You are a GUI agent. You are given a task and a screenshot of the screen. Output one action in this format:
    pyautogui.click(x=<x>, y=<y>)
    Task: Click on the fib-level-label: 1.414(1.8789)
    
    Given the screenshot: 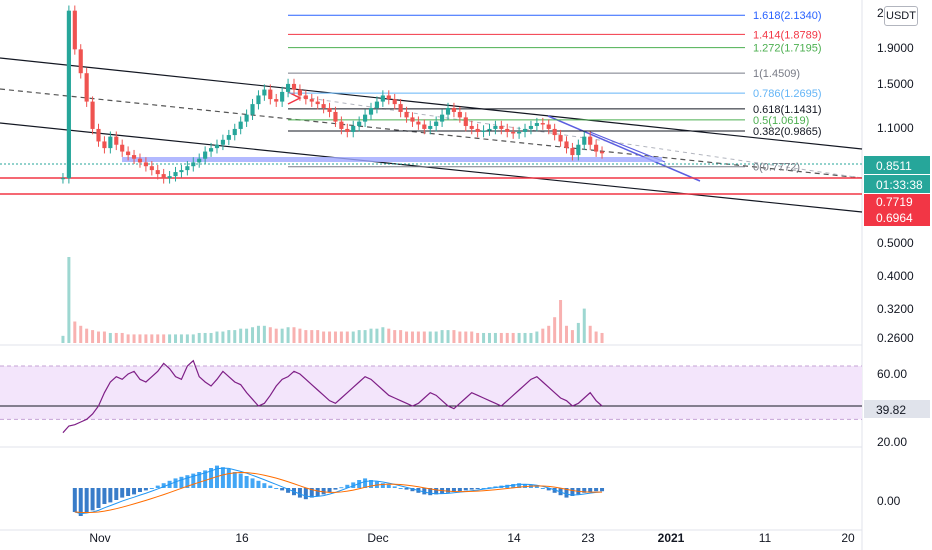 What is the action you would take?
    pyautogui.click(x=787, y=35)
    